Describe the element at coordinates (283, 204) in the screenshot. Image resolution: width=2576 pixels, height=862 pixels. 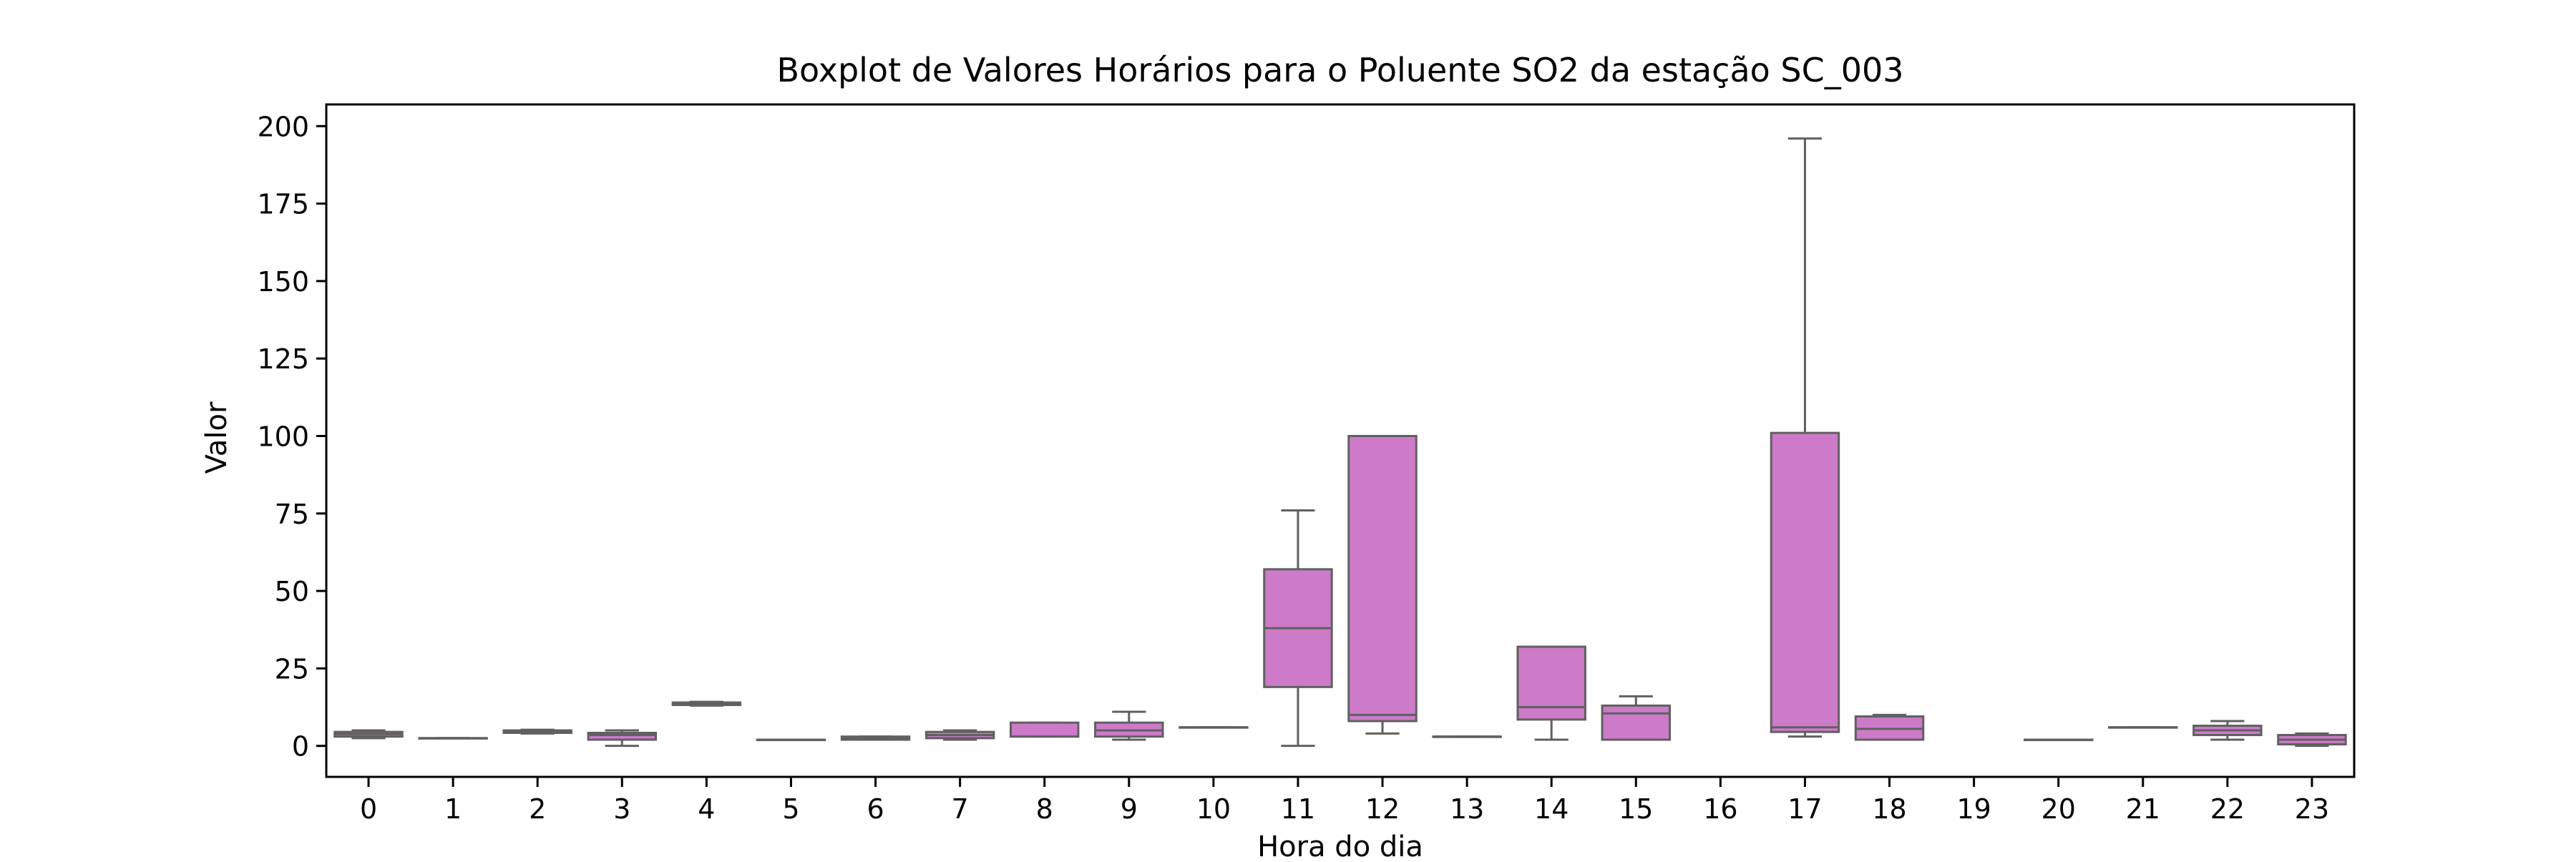
I see `y-tick-label: 175` at that location.